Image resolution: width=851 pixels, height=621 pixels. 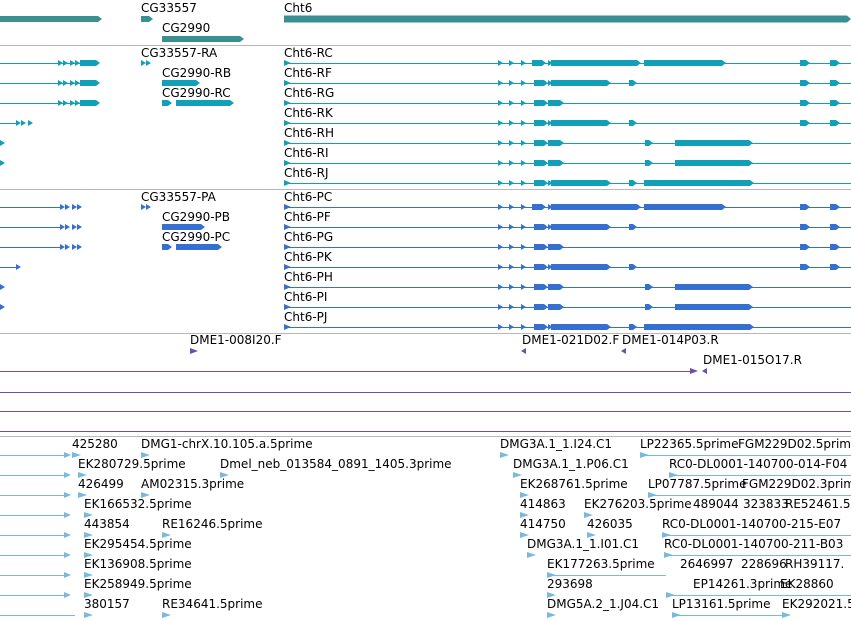 I want to click on clone-label: DME1-008I20.F, so click(x=236, y=340).